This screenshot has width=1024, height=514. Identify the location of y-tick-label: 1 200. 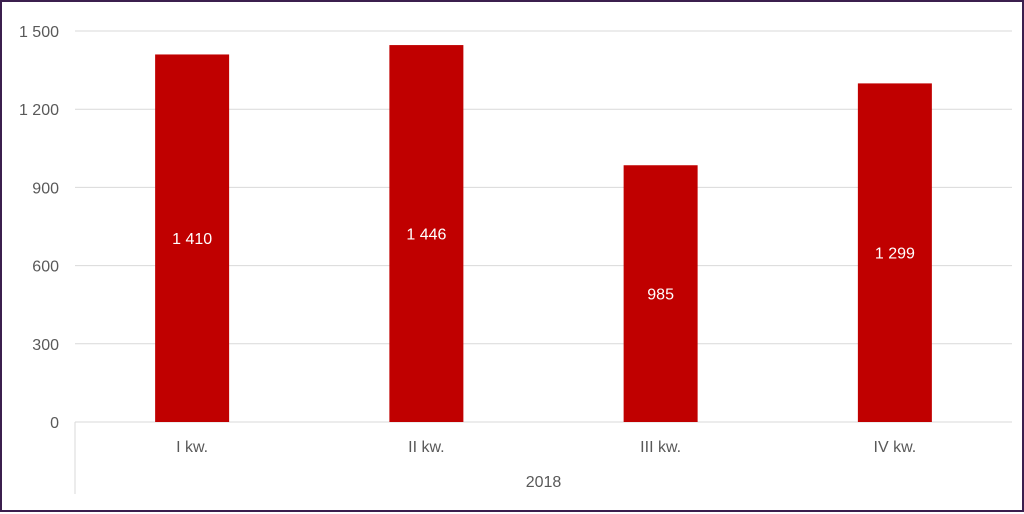
(39, 110).